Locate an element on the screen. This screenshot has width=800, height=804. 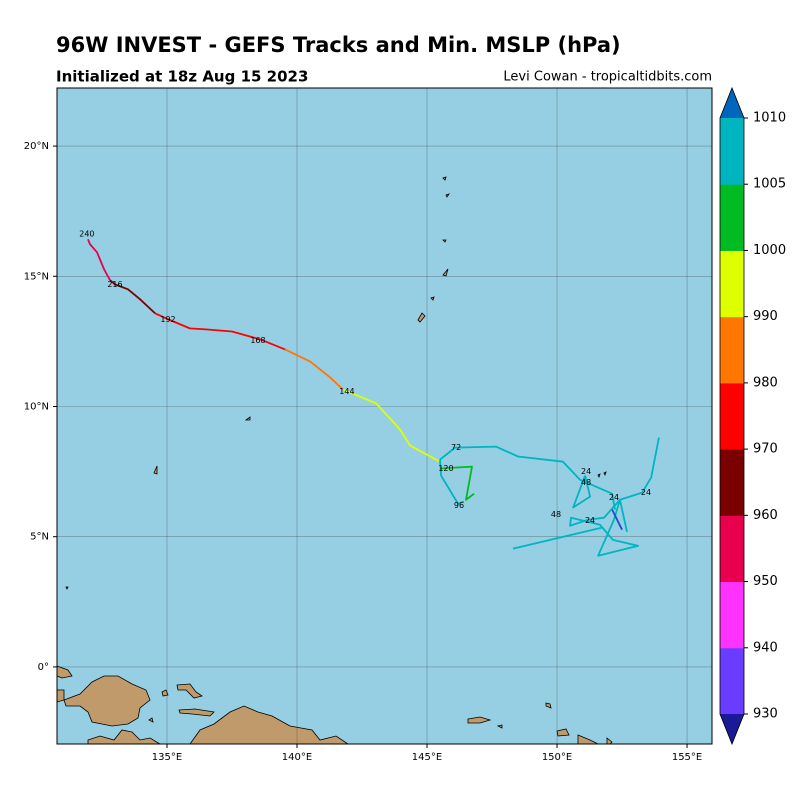
hour-label: 168 is located at coordinates (257, 340).